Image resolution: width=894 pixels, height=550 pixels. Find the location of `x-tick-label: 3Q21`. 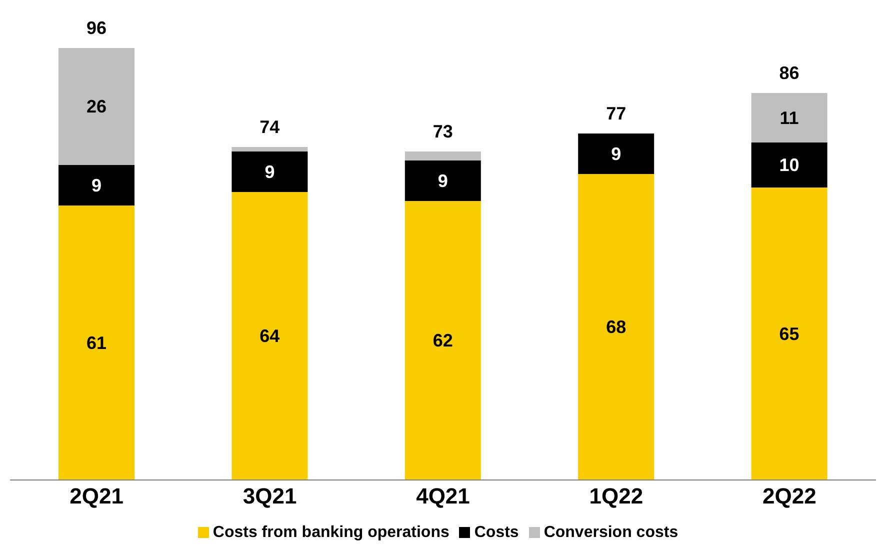

x-tick-label: 3Q21 is located at coordinates (269, 496).